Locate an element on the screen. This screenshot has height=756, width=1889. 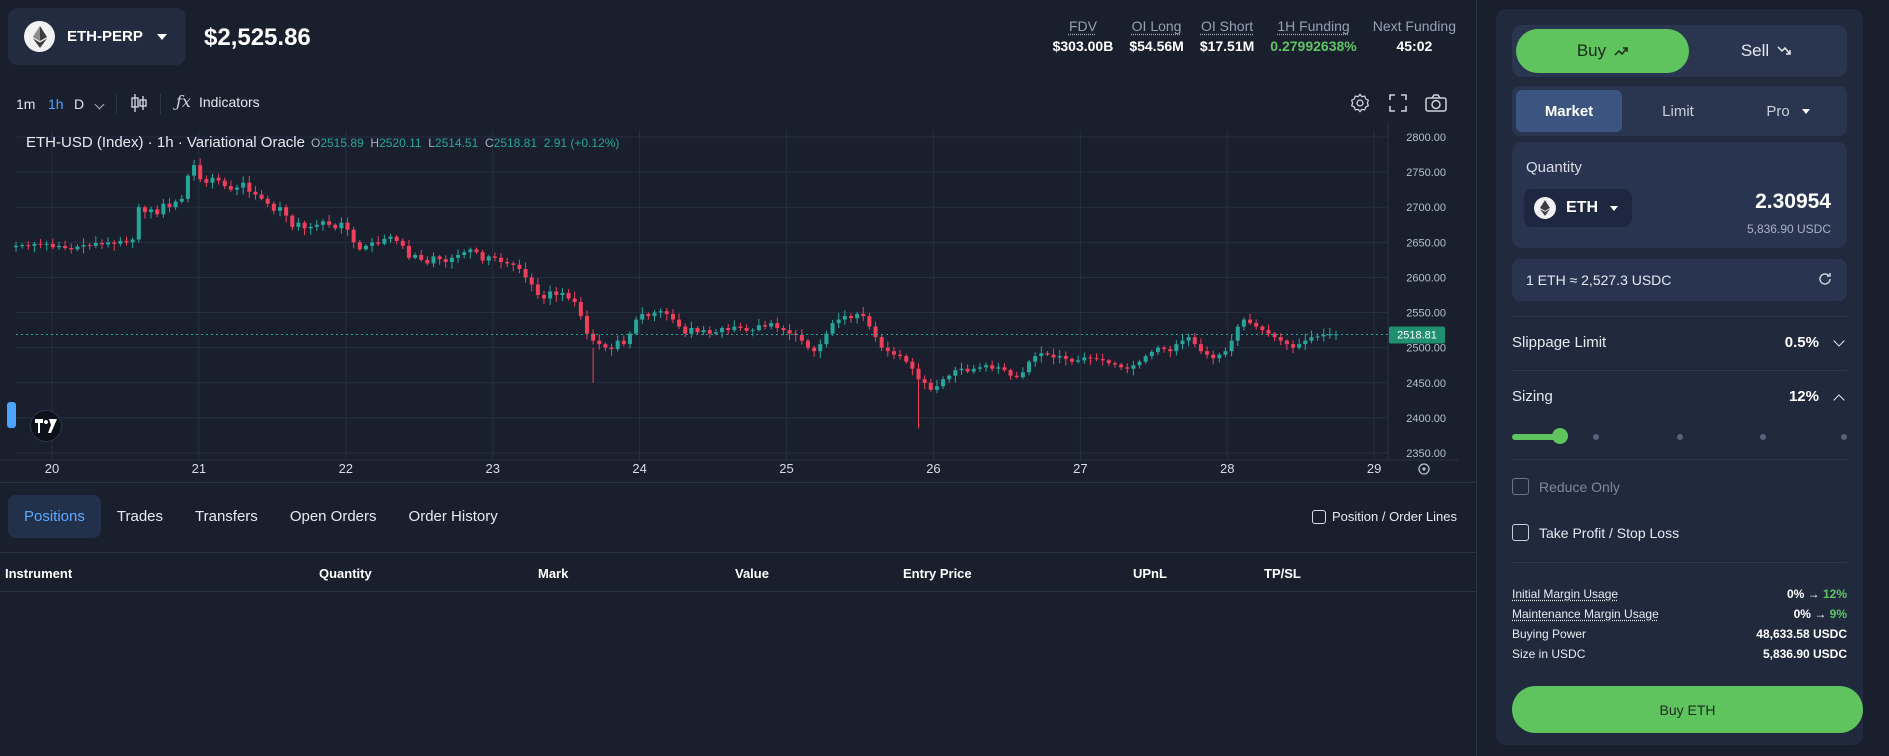
candle-style-icon is located at coordinates (139, 104).